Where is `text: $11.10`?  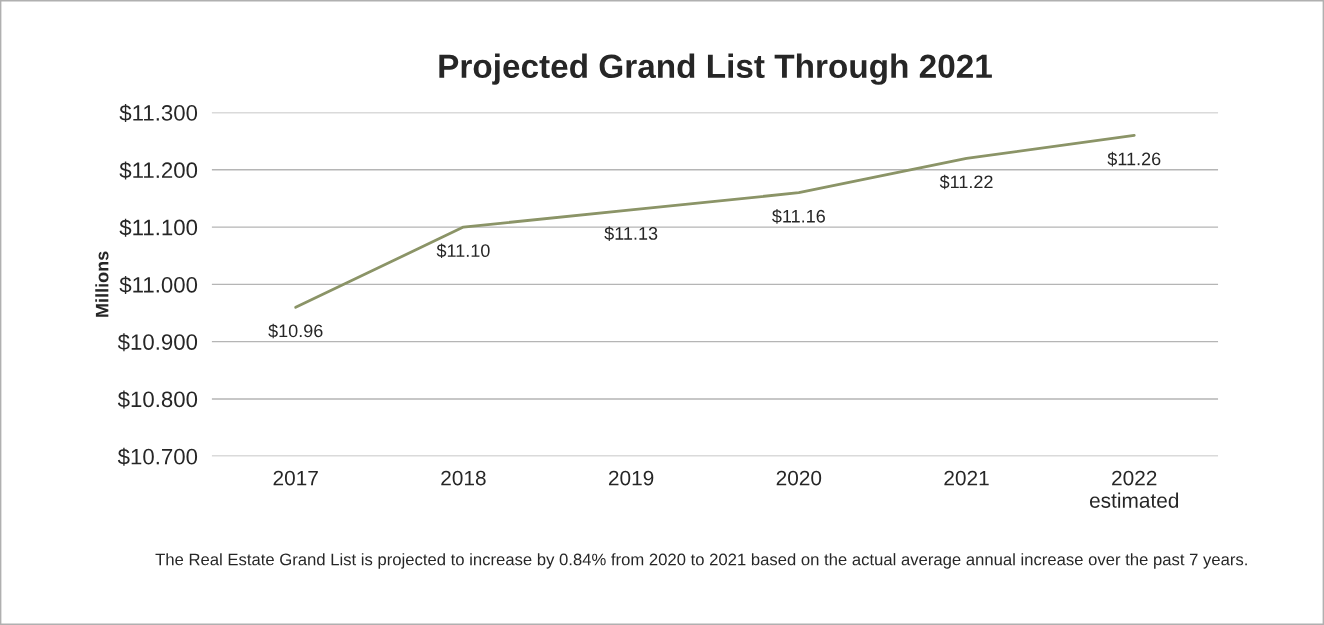 text: $11.10 is located at coordinates (463, 251).